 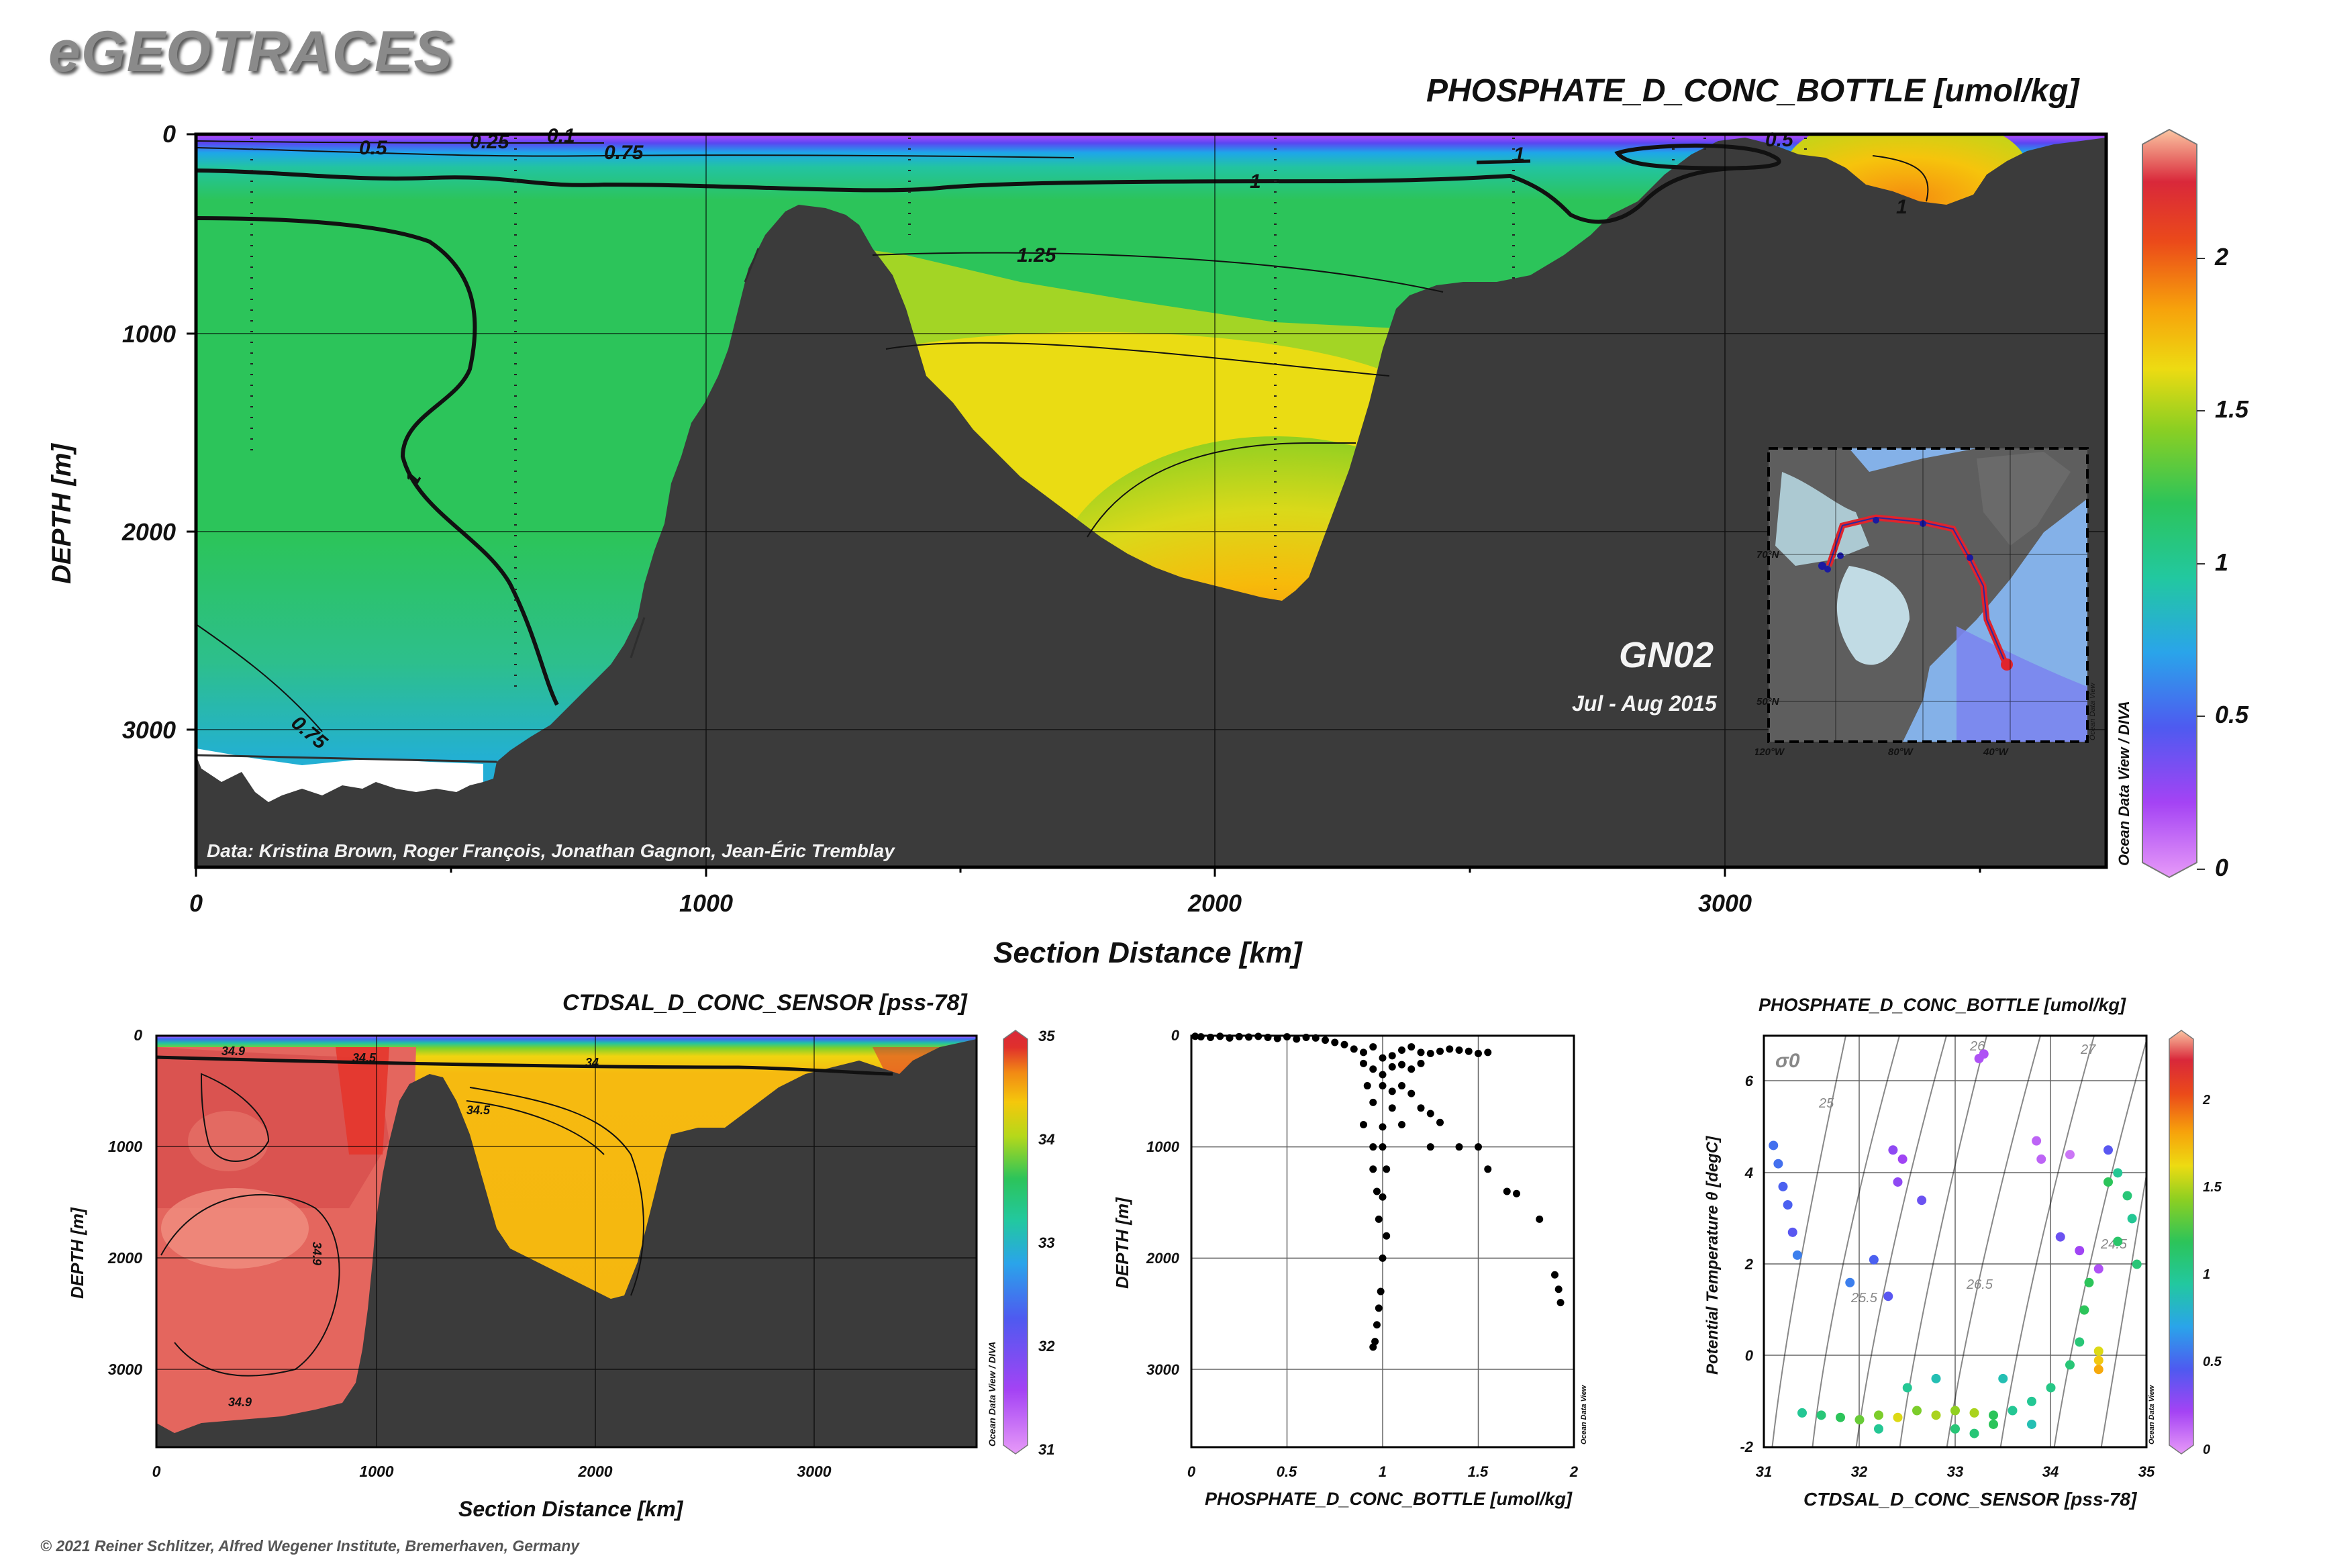 I want to click on cbar-tick-0-5: 0.5, so click(x=2232, y=714).